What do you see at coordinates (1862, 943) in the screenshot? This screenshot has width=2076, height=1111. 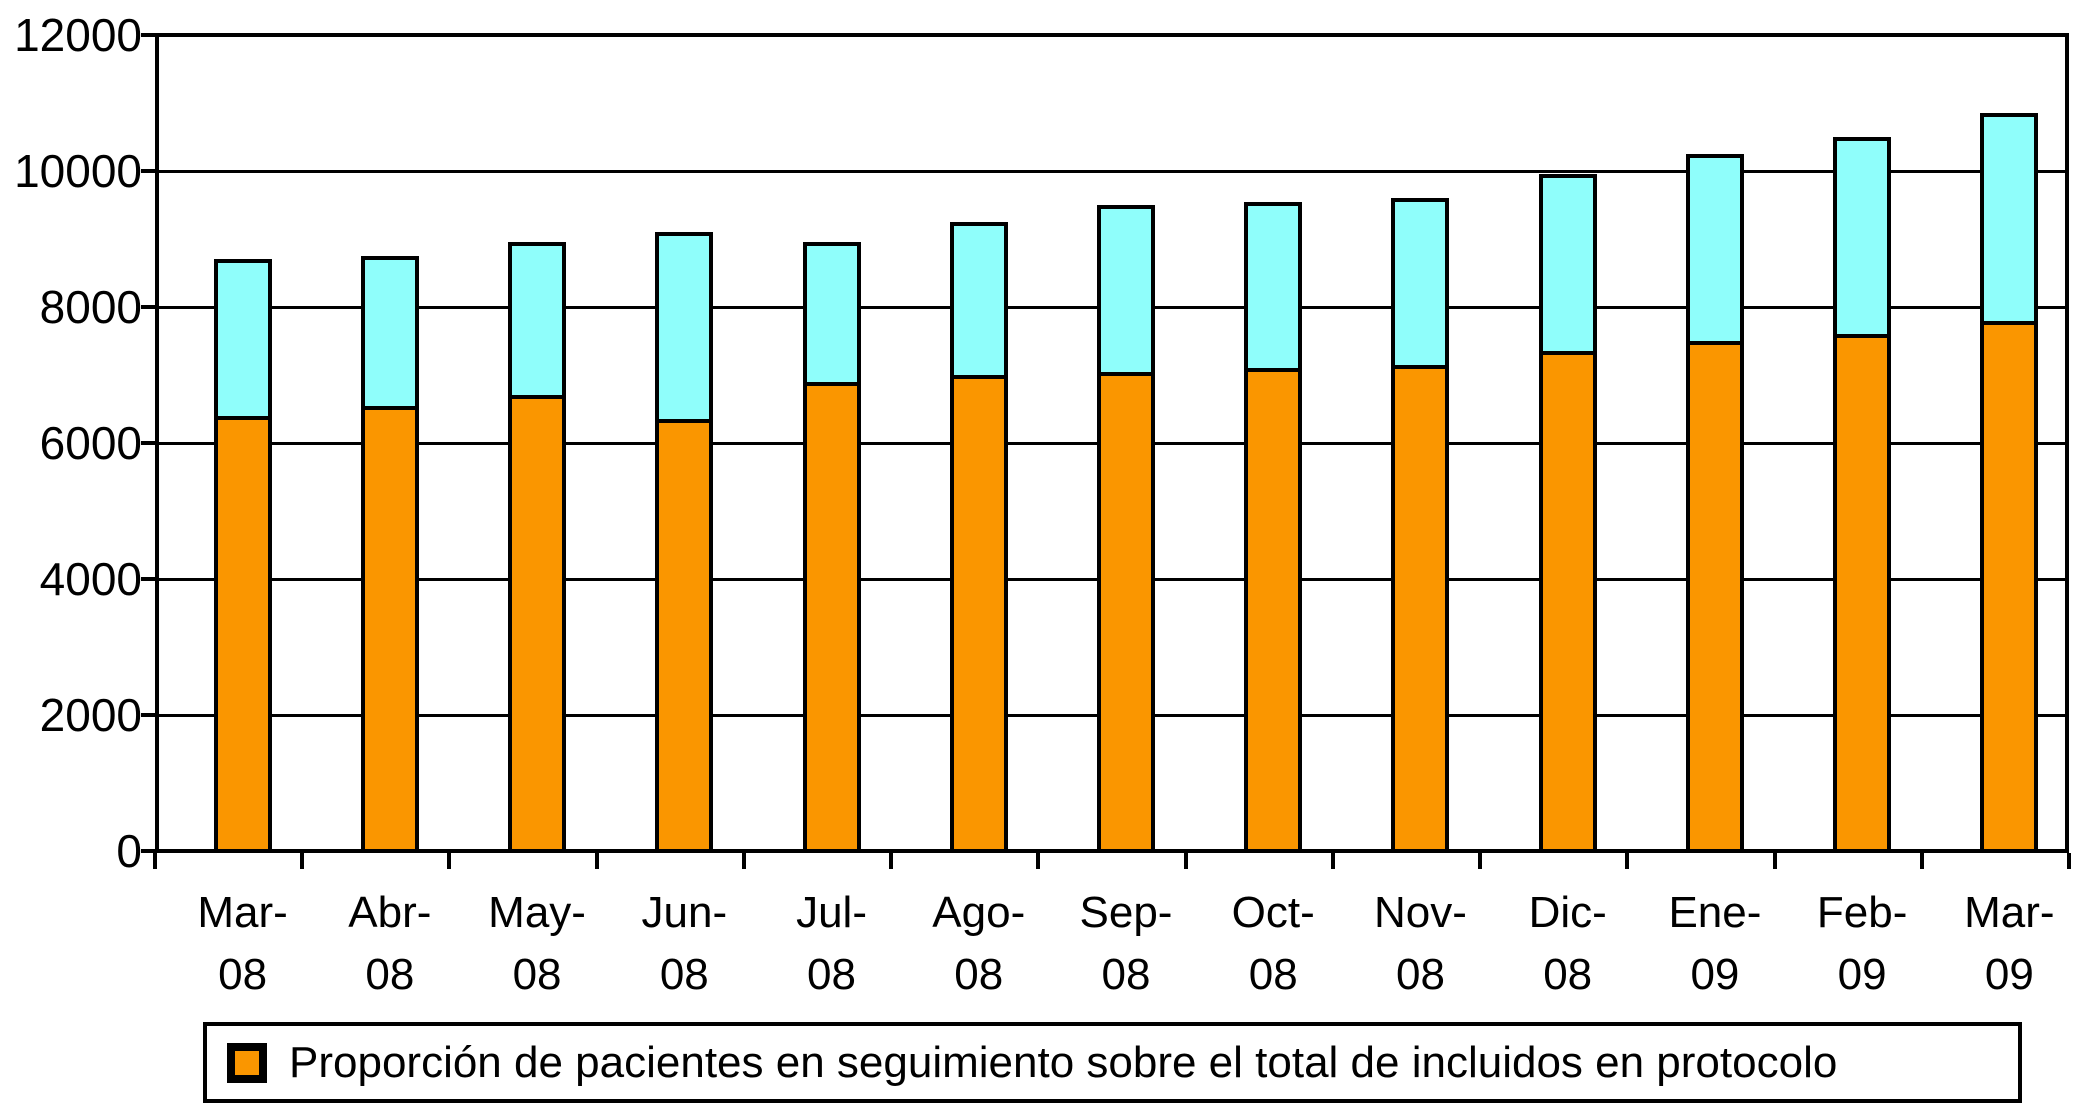 I see `x-axis-label: Feb- 09` at bounding box center [1862, 943].